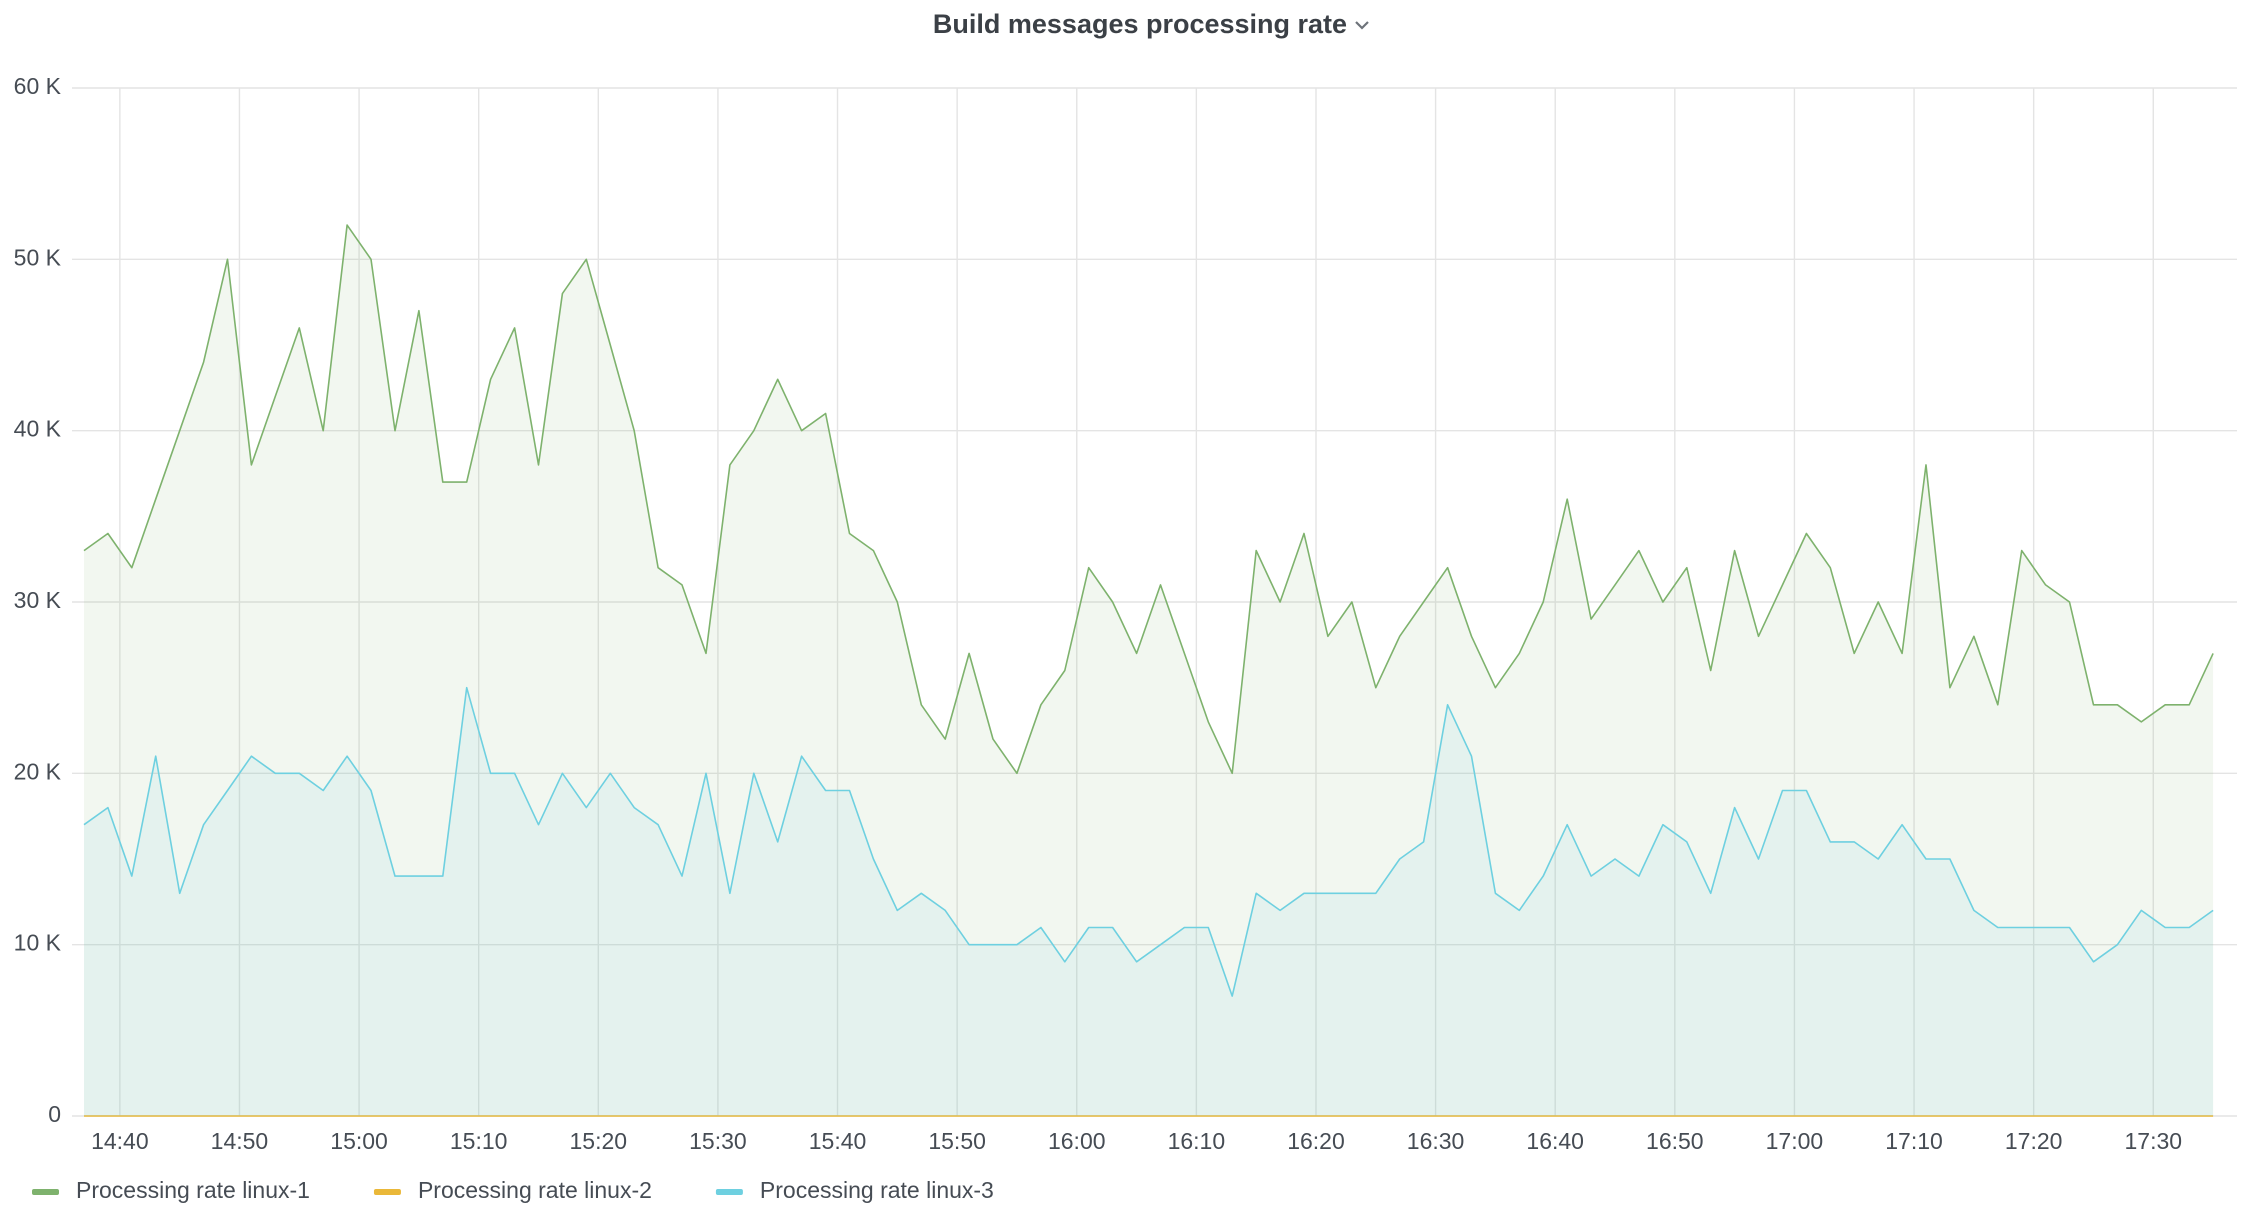 The width and height of the screenshot is (2254, 1214). Describe the element at coordinates (120, 1141) in the screenshot. I see `x-tick-label: 14:40` at that location.